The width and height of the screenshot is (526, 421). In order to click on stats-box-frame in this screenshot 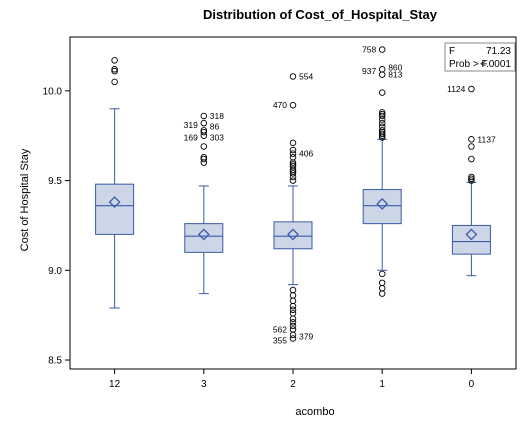, I will do `click(480, 57)`.